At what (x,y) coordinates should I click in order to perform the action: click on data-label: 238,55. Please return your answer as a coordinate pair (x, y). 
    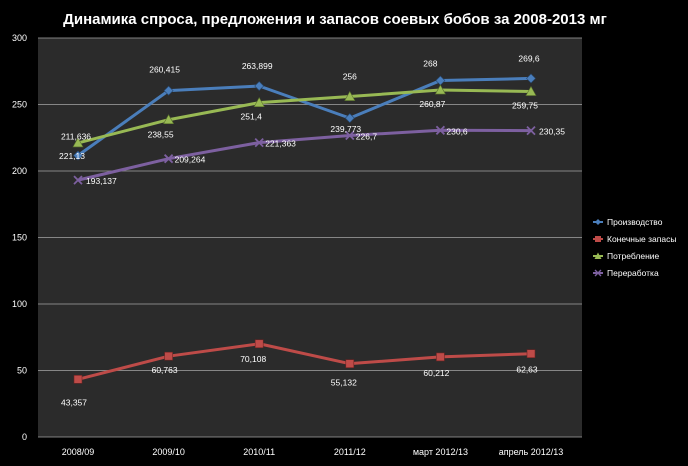
    Looking at the image, I should click on (161, 135).